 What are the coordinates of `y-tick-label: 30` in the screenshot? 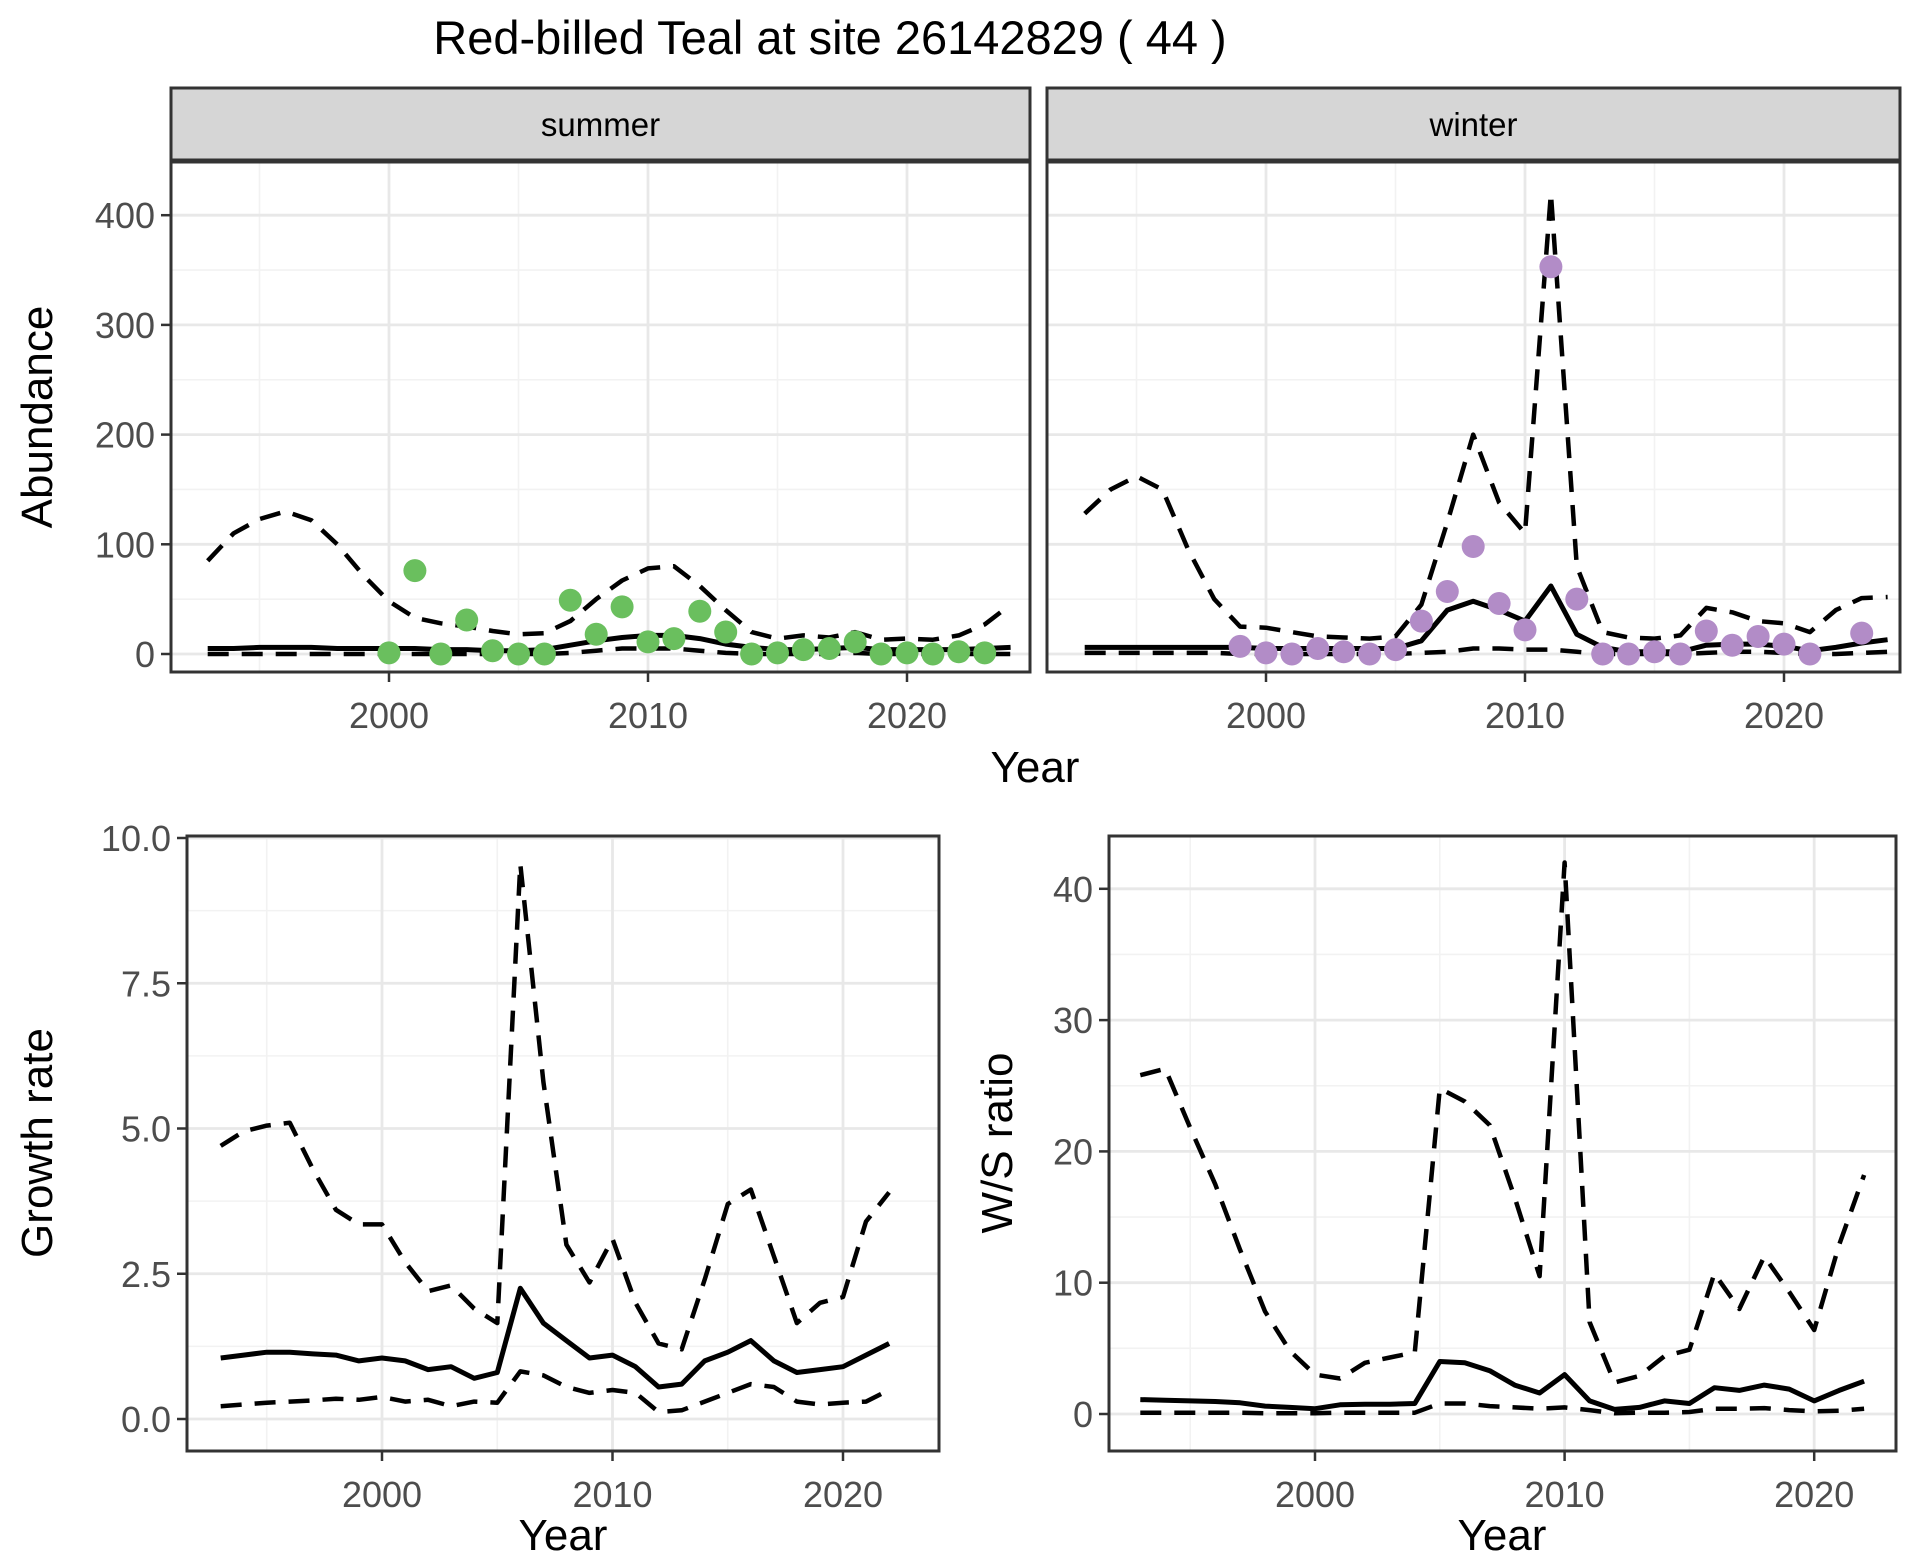 It's located at (1073, 1020).